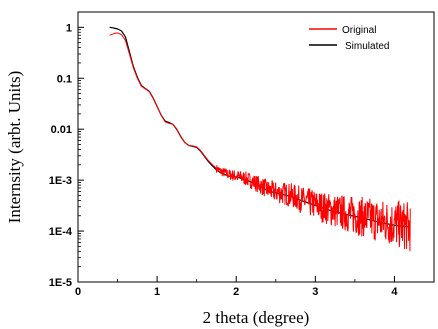 This screenshot has width=438, height=329. Describe the element at coordinates (61, 130) in the screenshot. I see `y-tick-label: 0.01` at that location.